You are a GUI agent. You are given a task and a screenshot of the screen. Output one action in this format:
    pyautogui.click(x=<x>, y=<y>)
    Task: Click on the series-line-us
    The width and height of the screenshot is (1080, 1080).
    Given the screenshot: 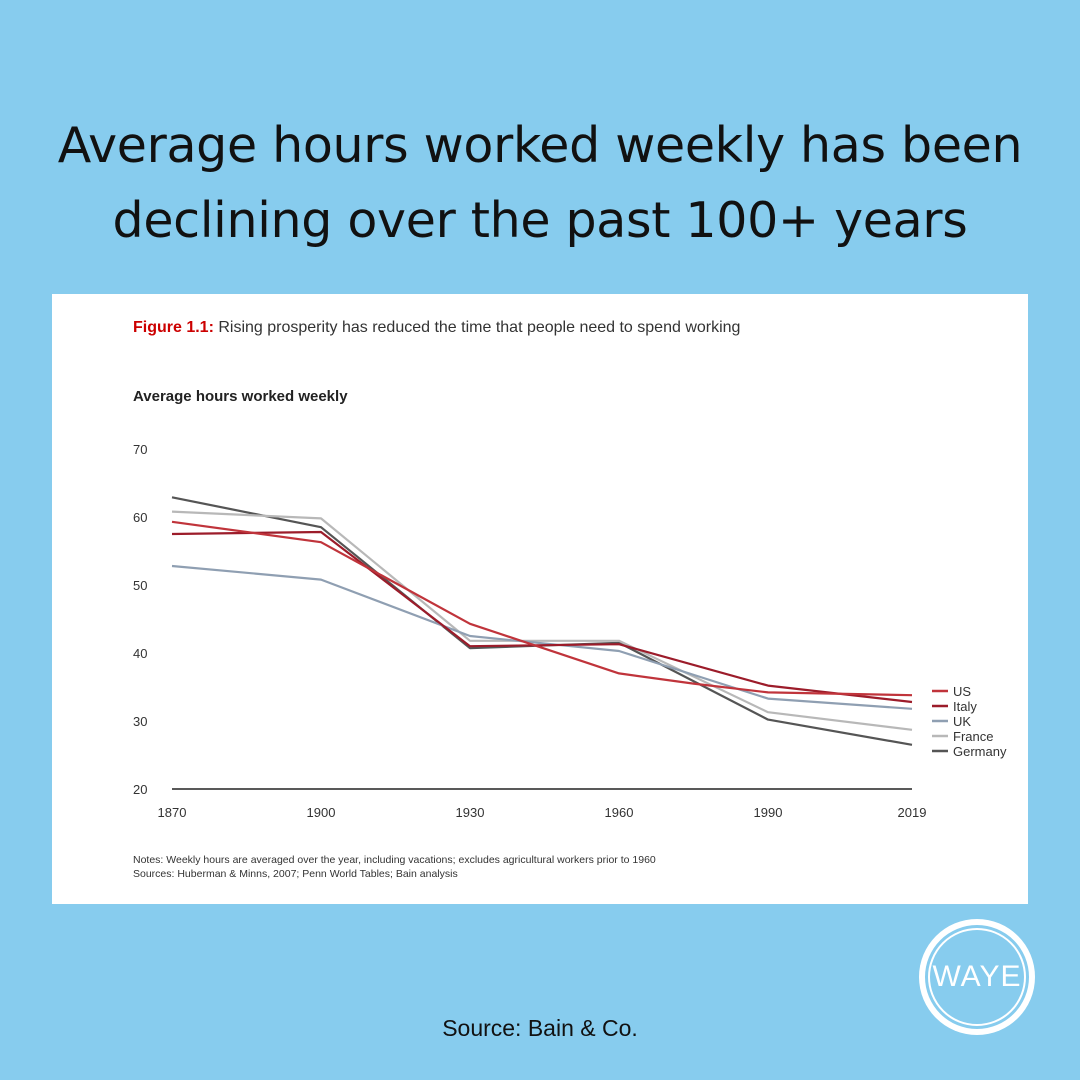 What is the action you would take?
    pyautogui.click(x=542, y=608)
    